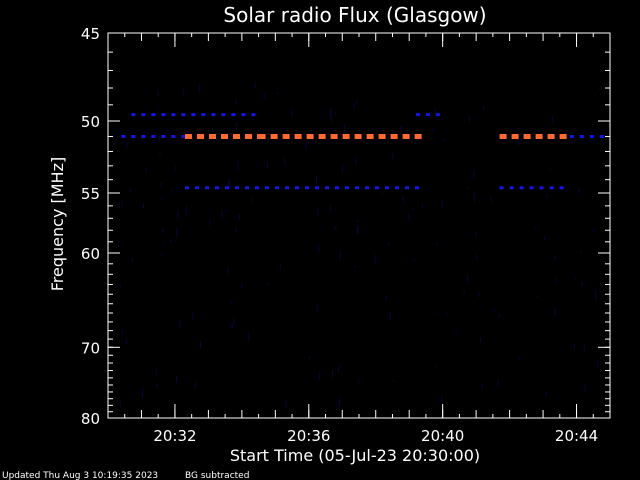 The height and width of the screenshot is (480, 640). Describe the element at coordinates (90, 348) in the screenshot. I see `y-tick-label: 70` at that location.